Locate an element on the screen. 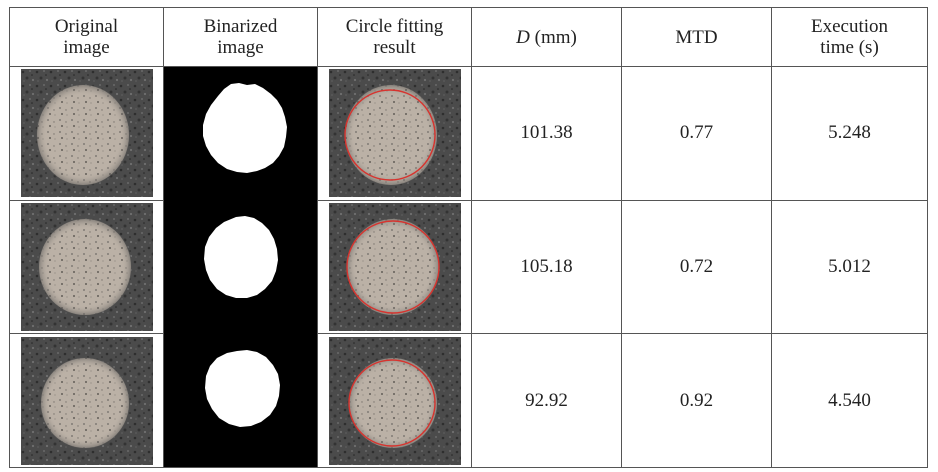 The height and width of the screenshot is (472, 938). diameter-value: 92.92 is located at coordinates (546, 400).